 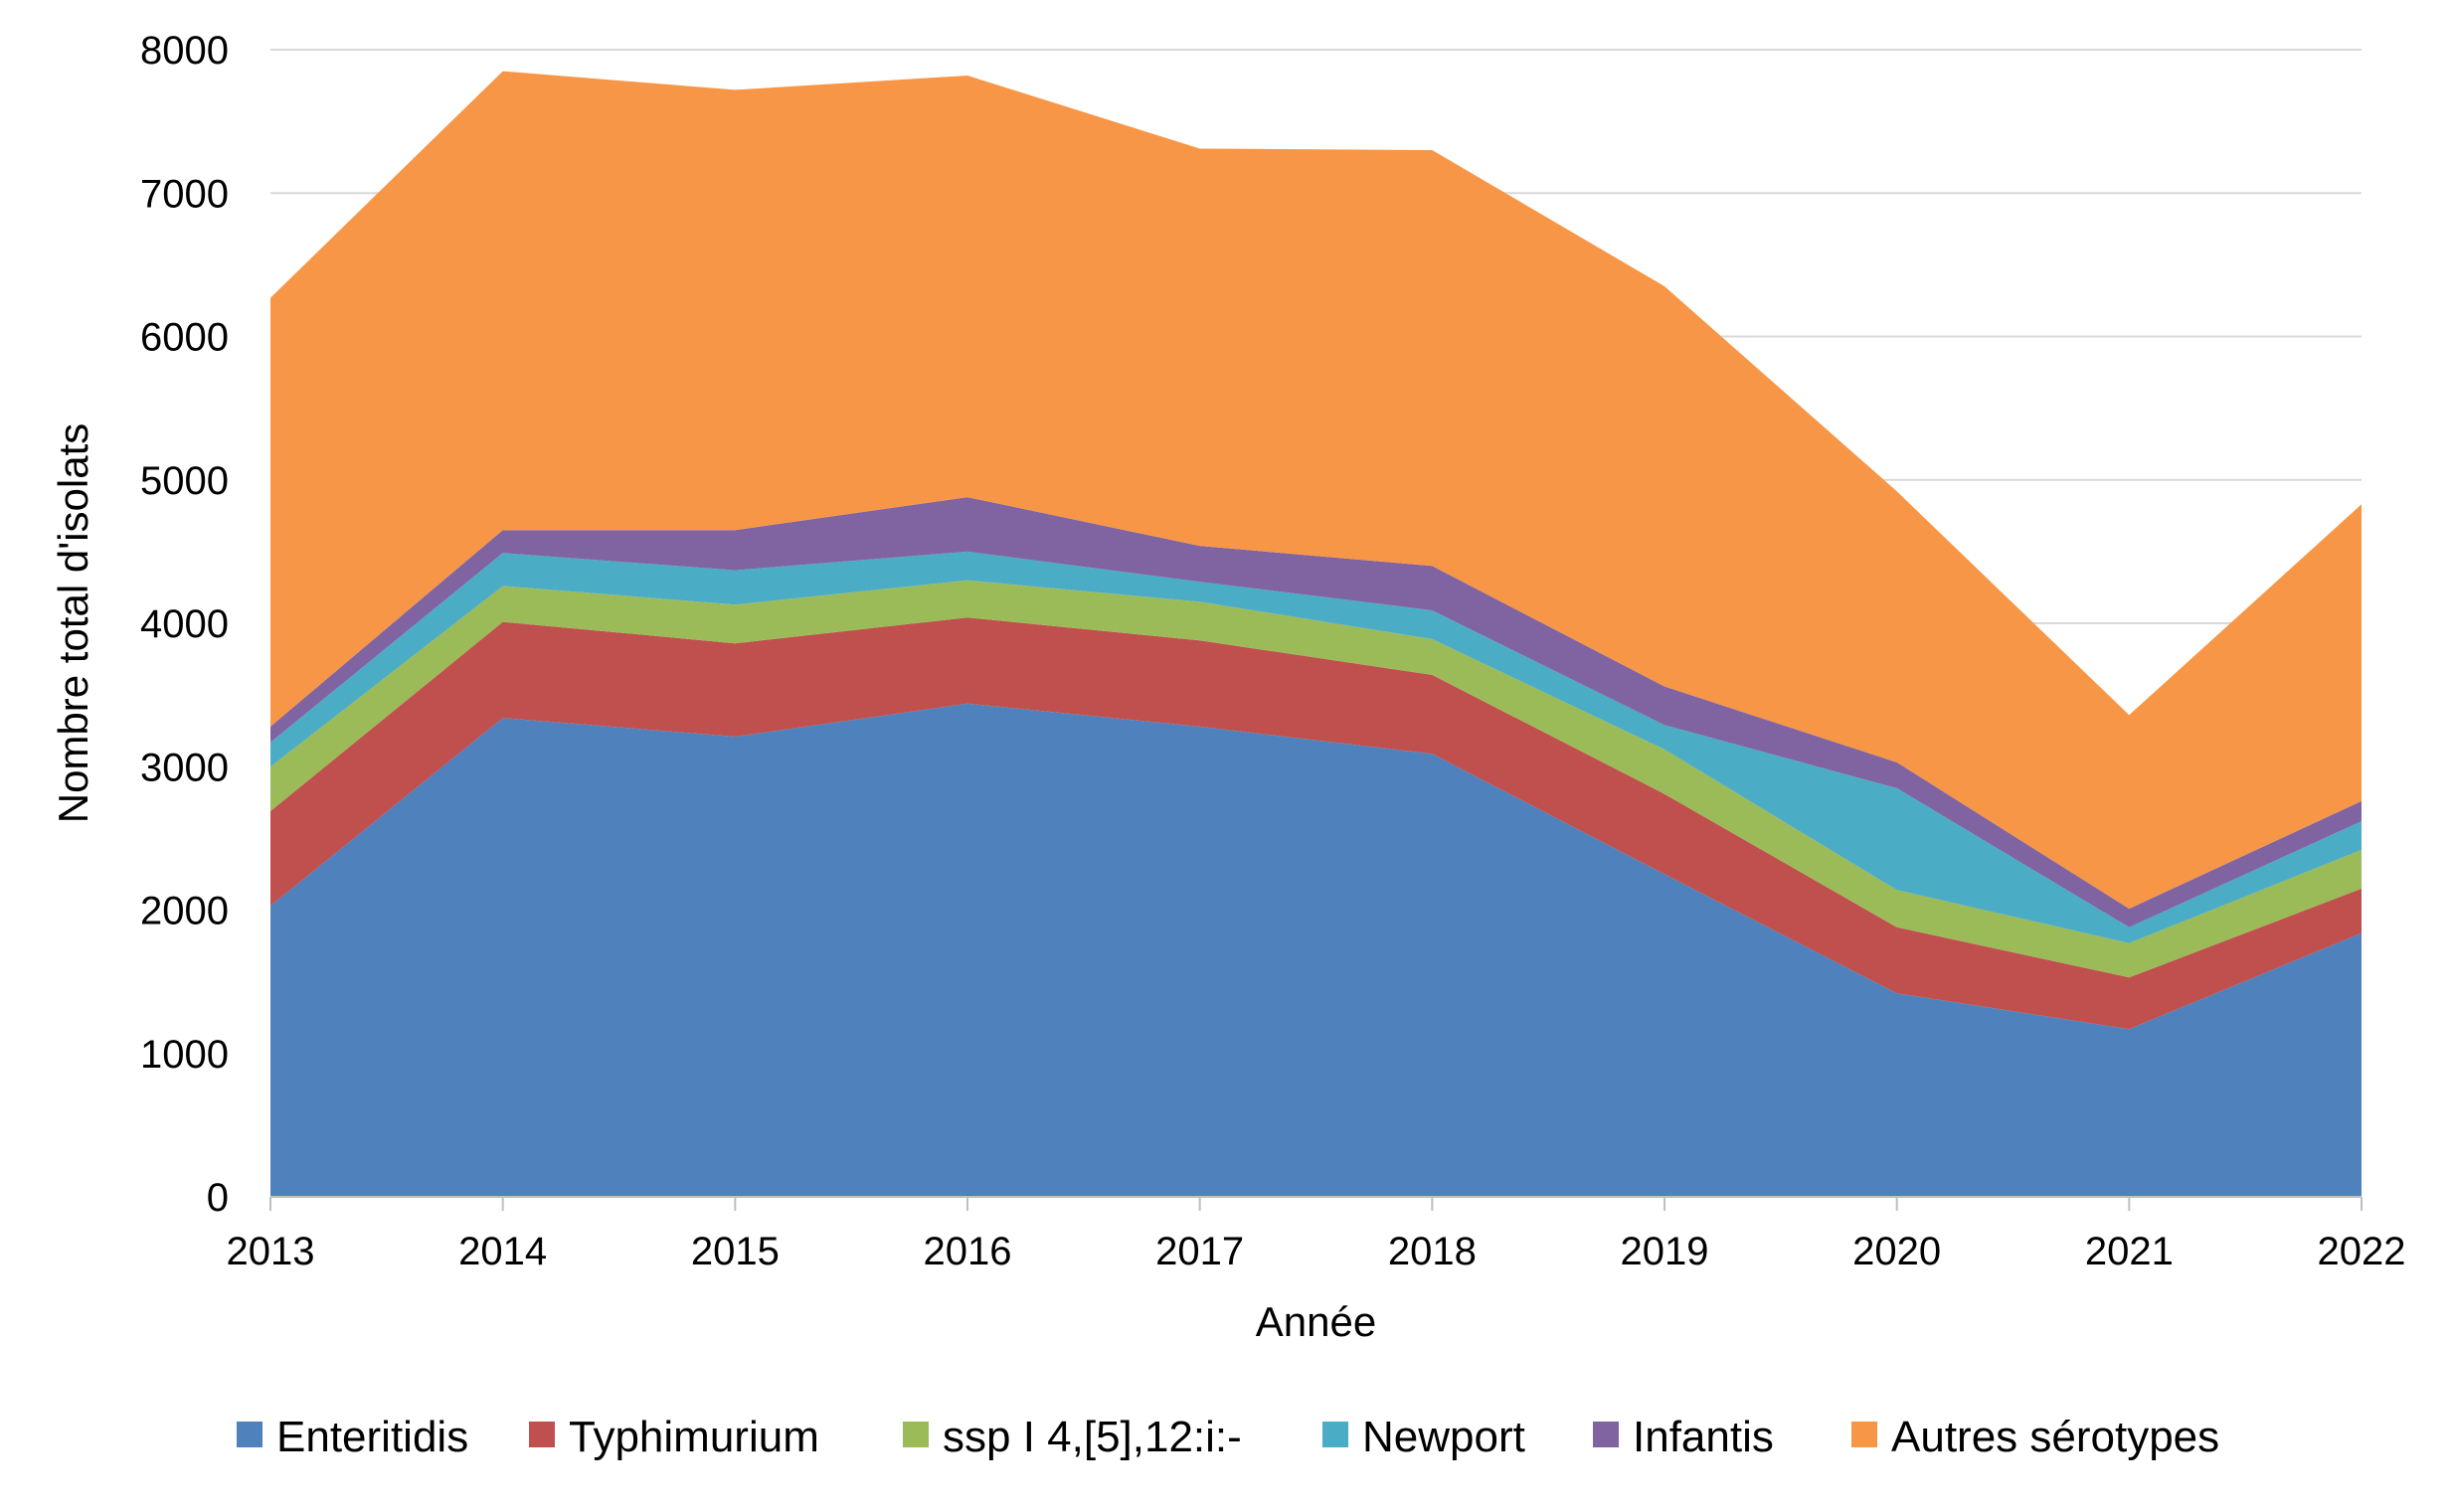 What do you see at coordinates (184, 1055) in the screenshot?
I see `y-tick-label: 1000` at bounding box center [184, 1055].